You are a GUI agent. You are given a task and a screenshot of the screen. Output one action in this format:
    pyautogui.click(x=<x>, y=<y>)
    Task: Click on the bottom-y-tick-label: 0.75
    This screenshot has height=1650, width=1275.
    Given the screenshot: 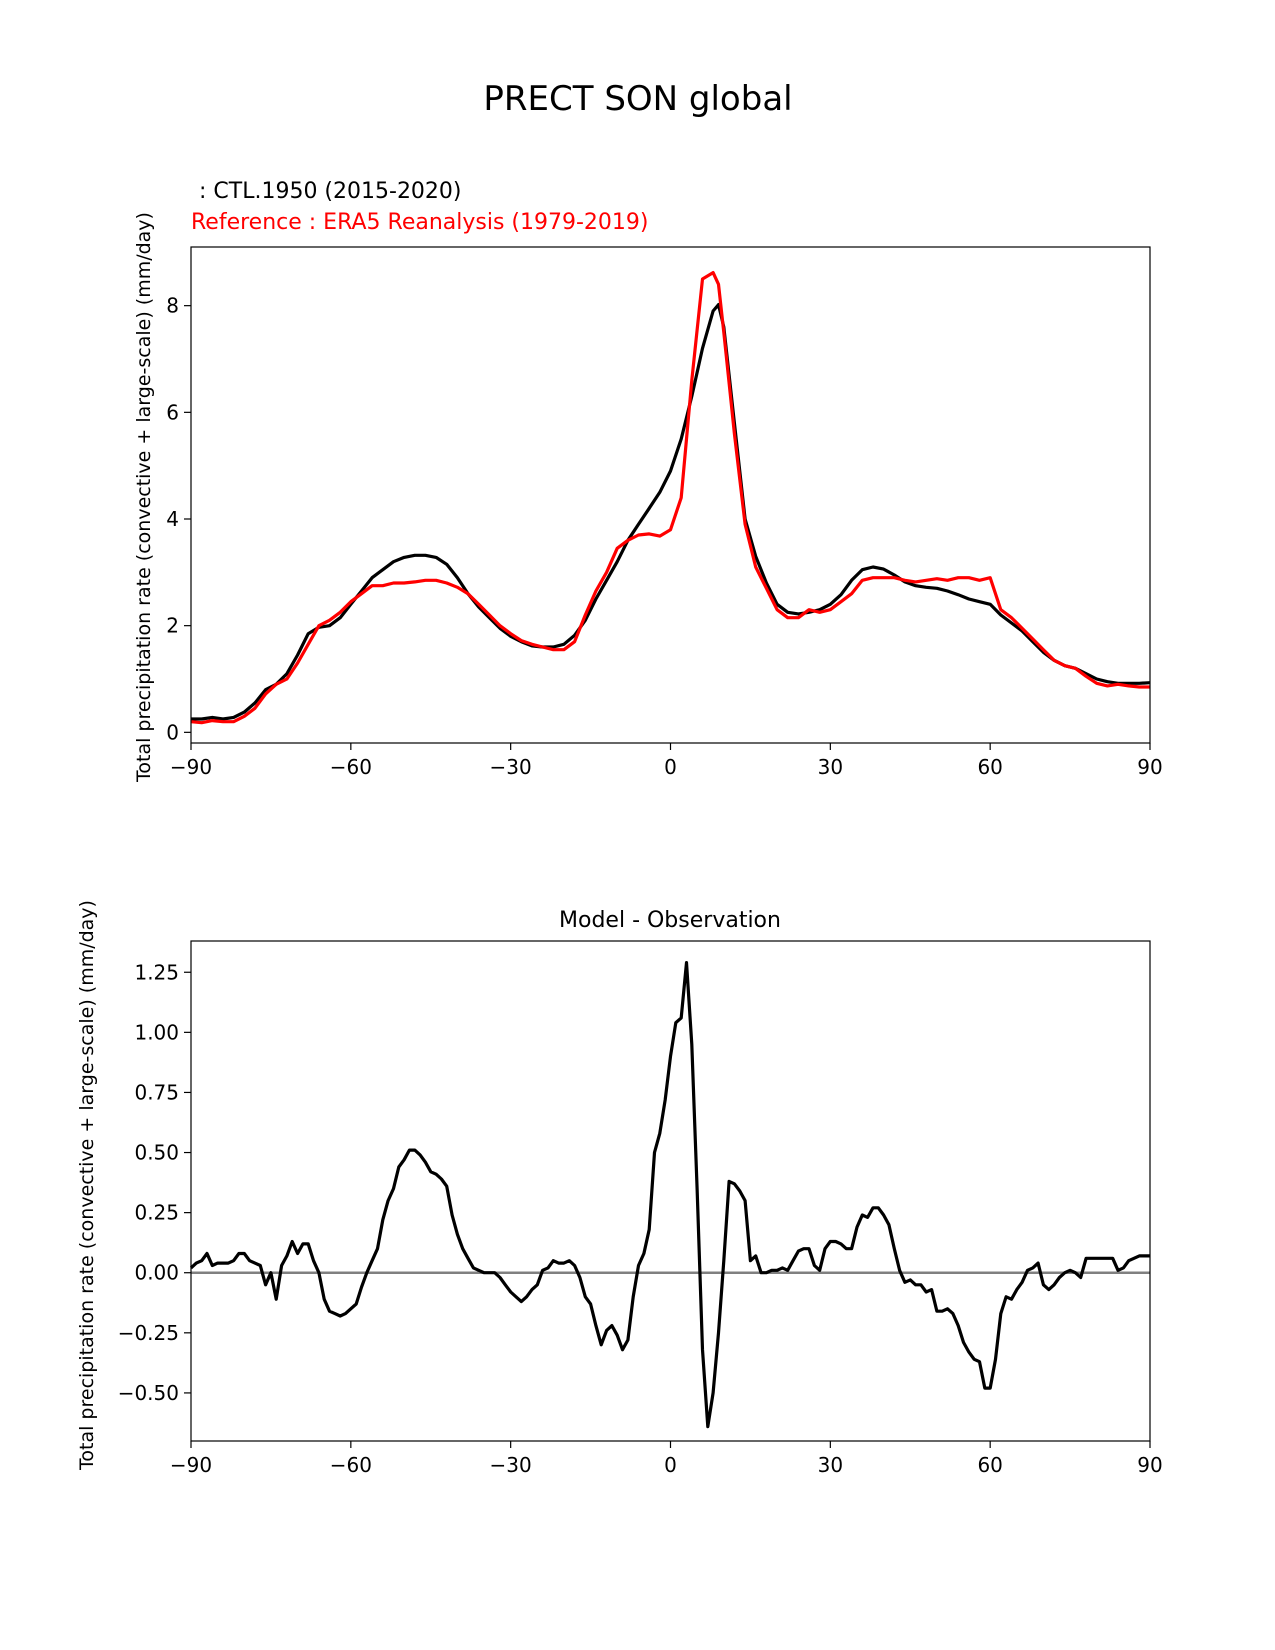 What is the action you would take?
    pyautogui.click(x=156, y=1092)
    